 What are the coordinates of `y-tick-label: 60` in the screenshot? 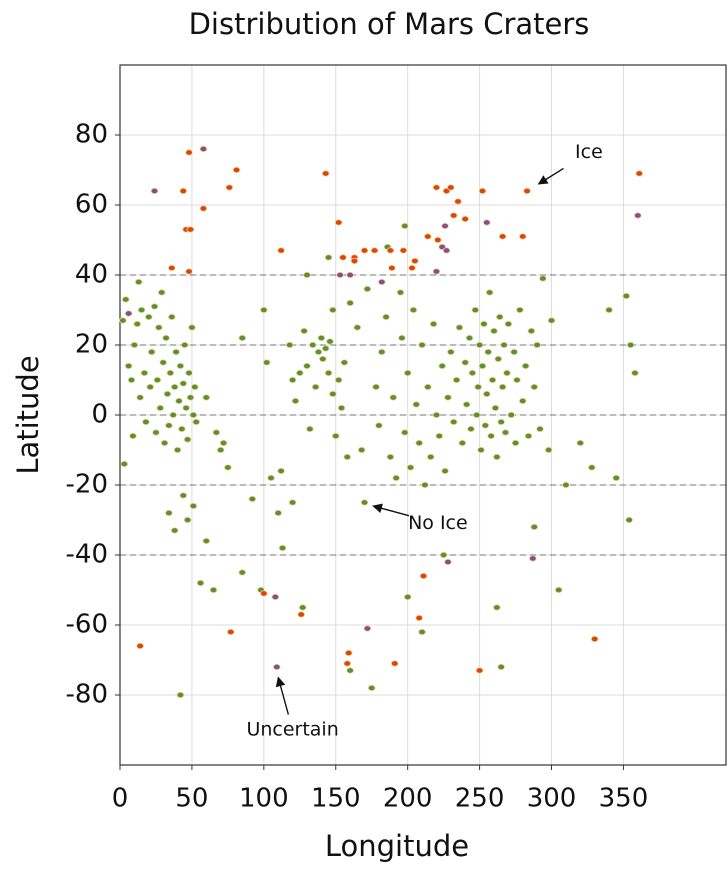 It's located at (91, 205).